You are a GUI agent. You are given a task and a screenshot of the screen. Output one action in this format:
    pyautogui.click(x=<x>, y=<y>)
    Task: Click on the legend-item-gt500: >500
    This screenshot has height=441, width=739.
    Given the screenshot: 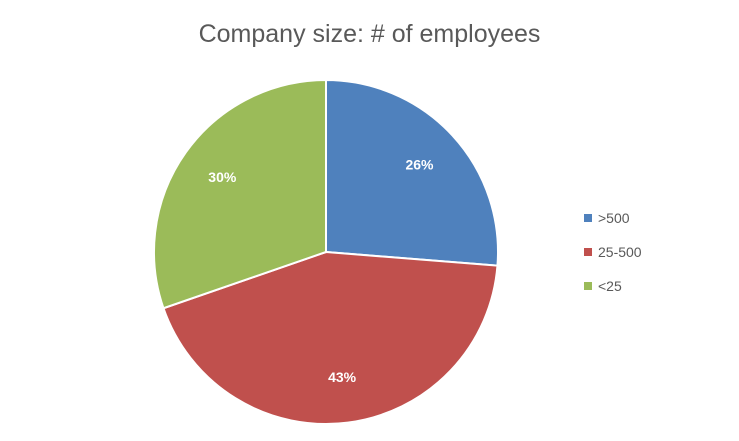 What is the action you would take?
    pyautogui.click(x=613, y=218)
    